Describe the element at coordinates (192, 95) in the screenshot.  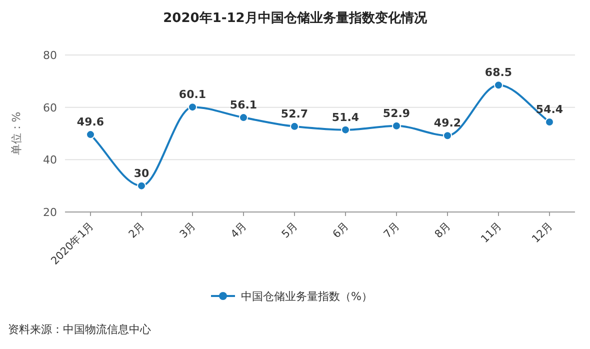
I see `data-label: 60.1` at that location.